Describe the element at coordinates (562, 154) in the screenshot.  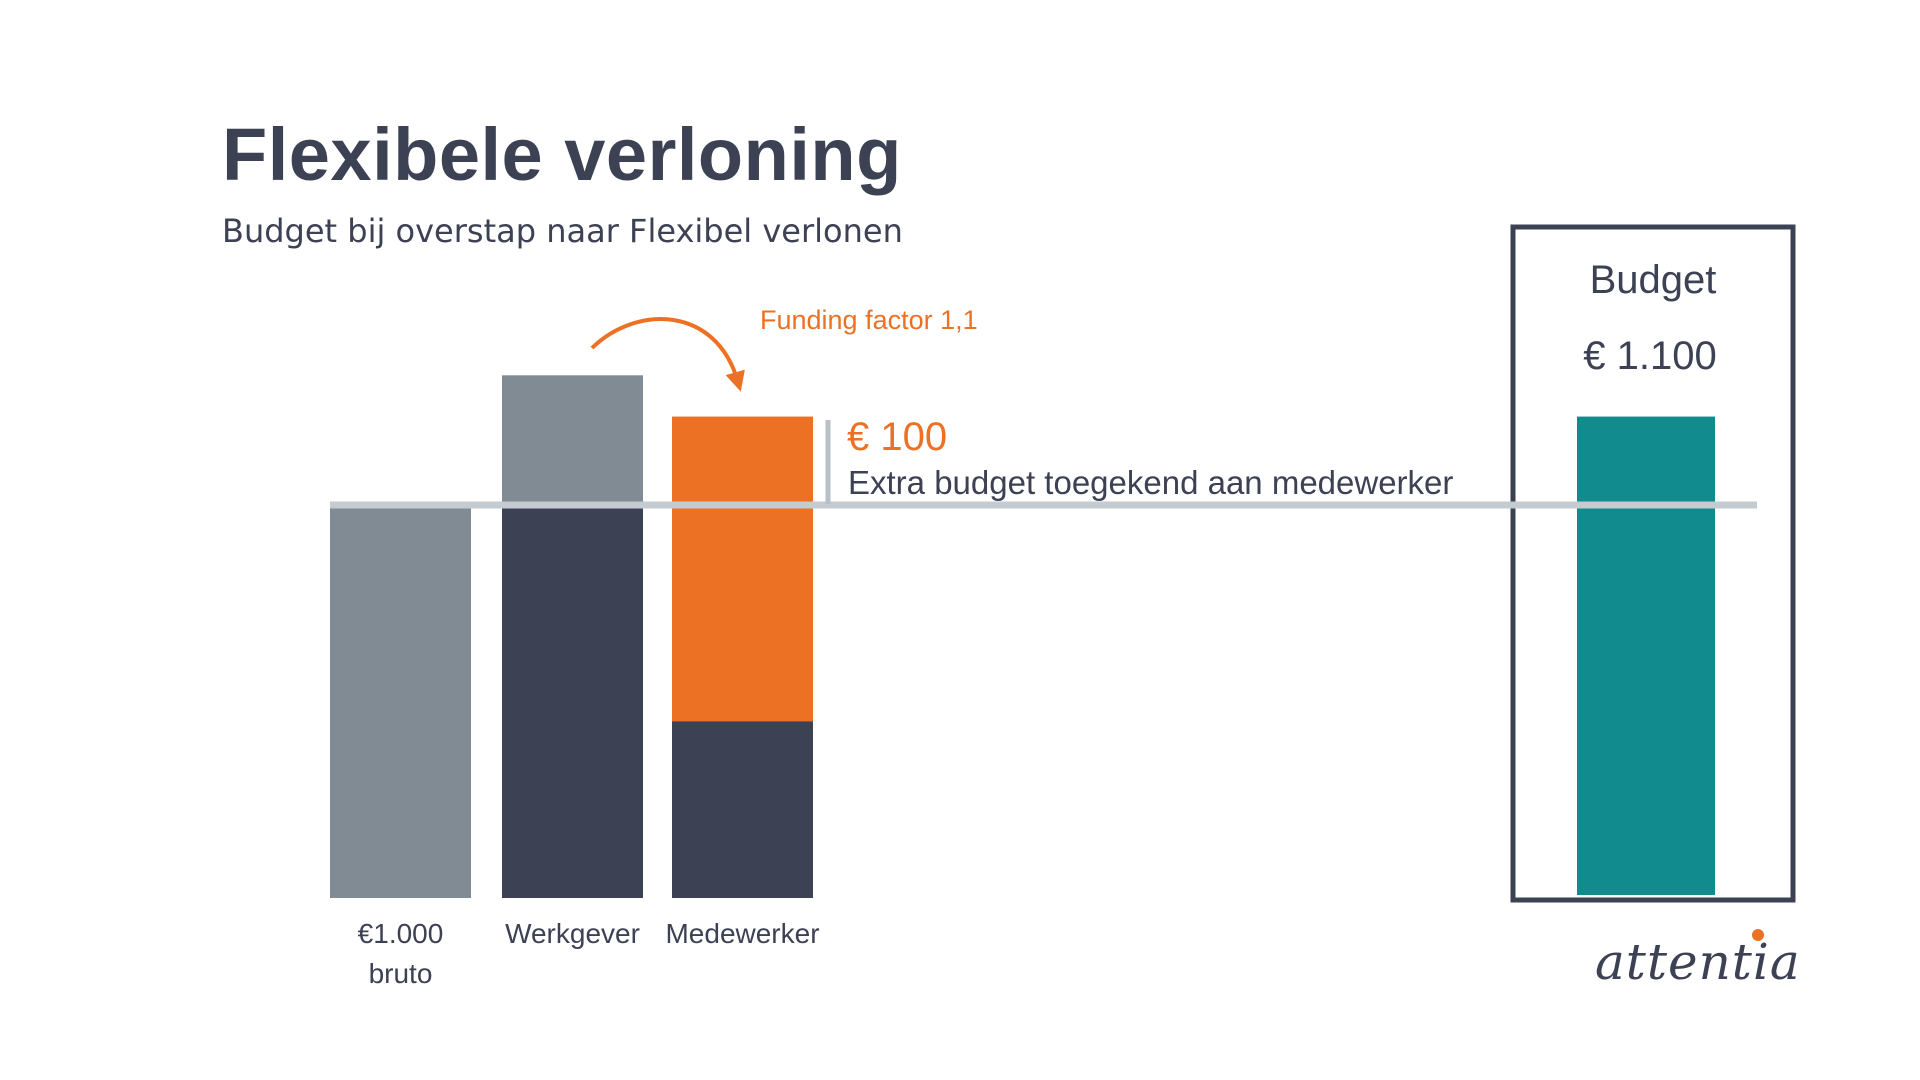
I see `page-title: Flexibele verloning` at that location.